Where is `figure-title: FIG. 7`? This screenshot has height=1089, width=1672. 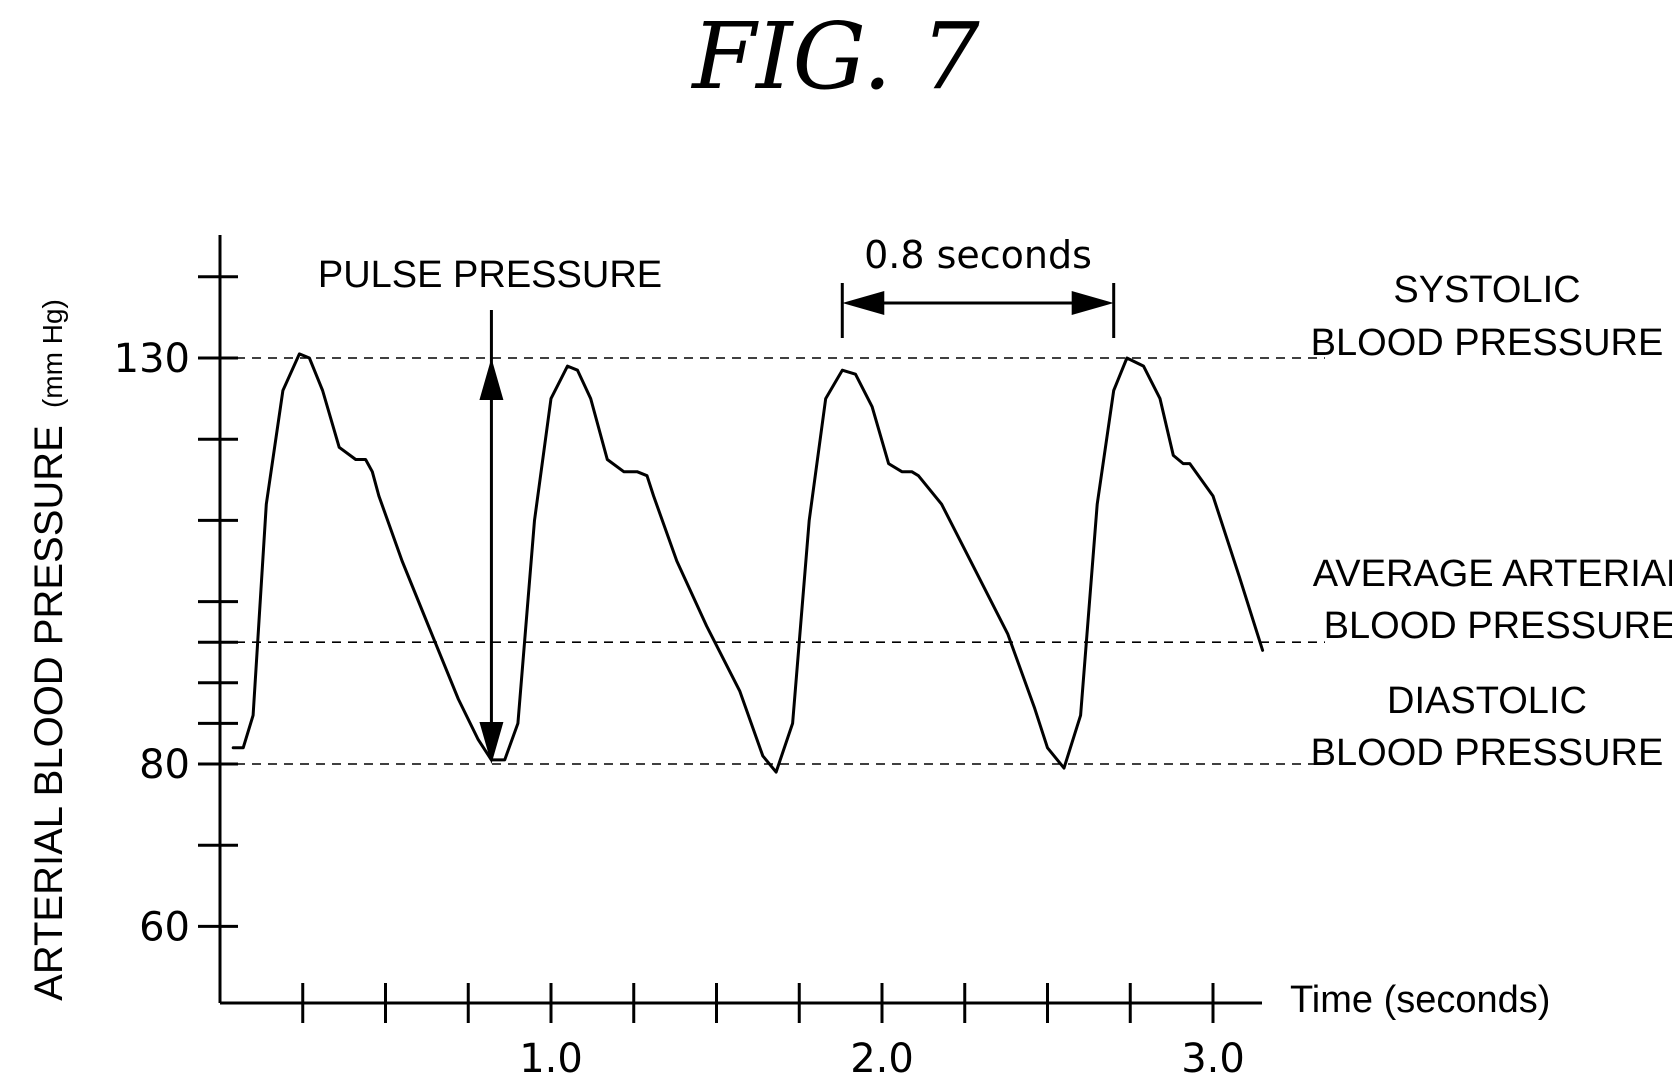 figure-title: FIG. 7 is located at coordinates (835, 56).